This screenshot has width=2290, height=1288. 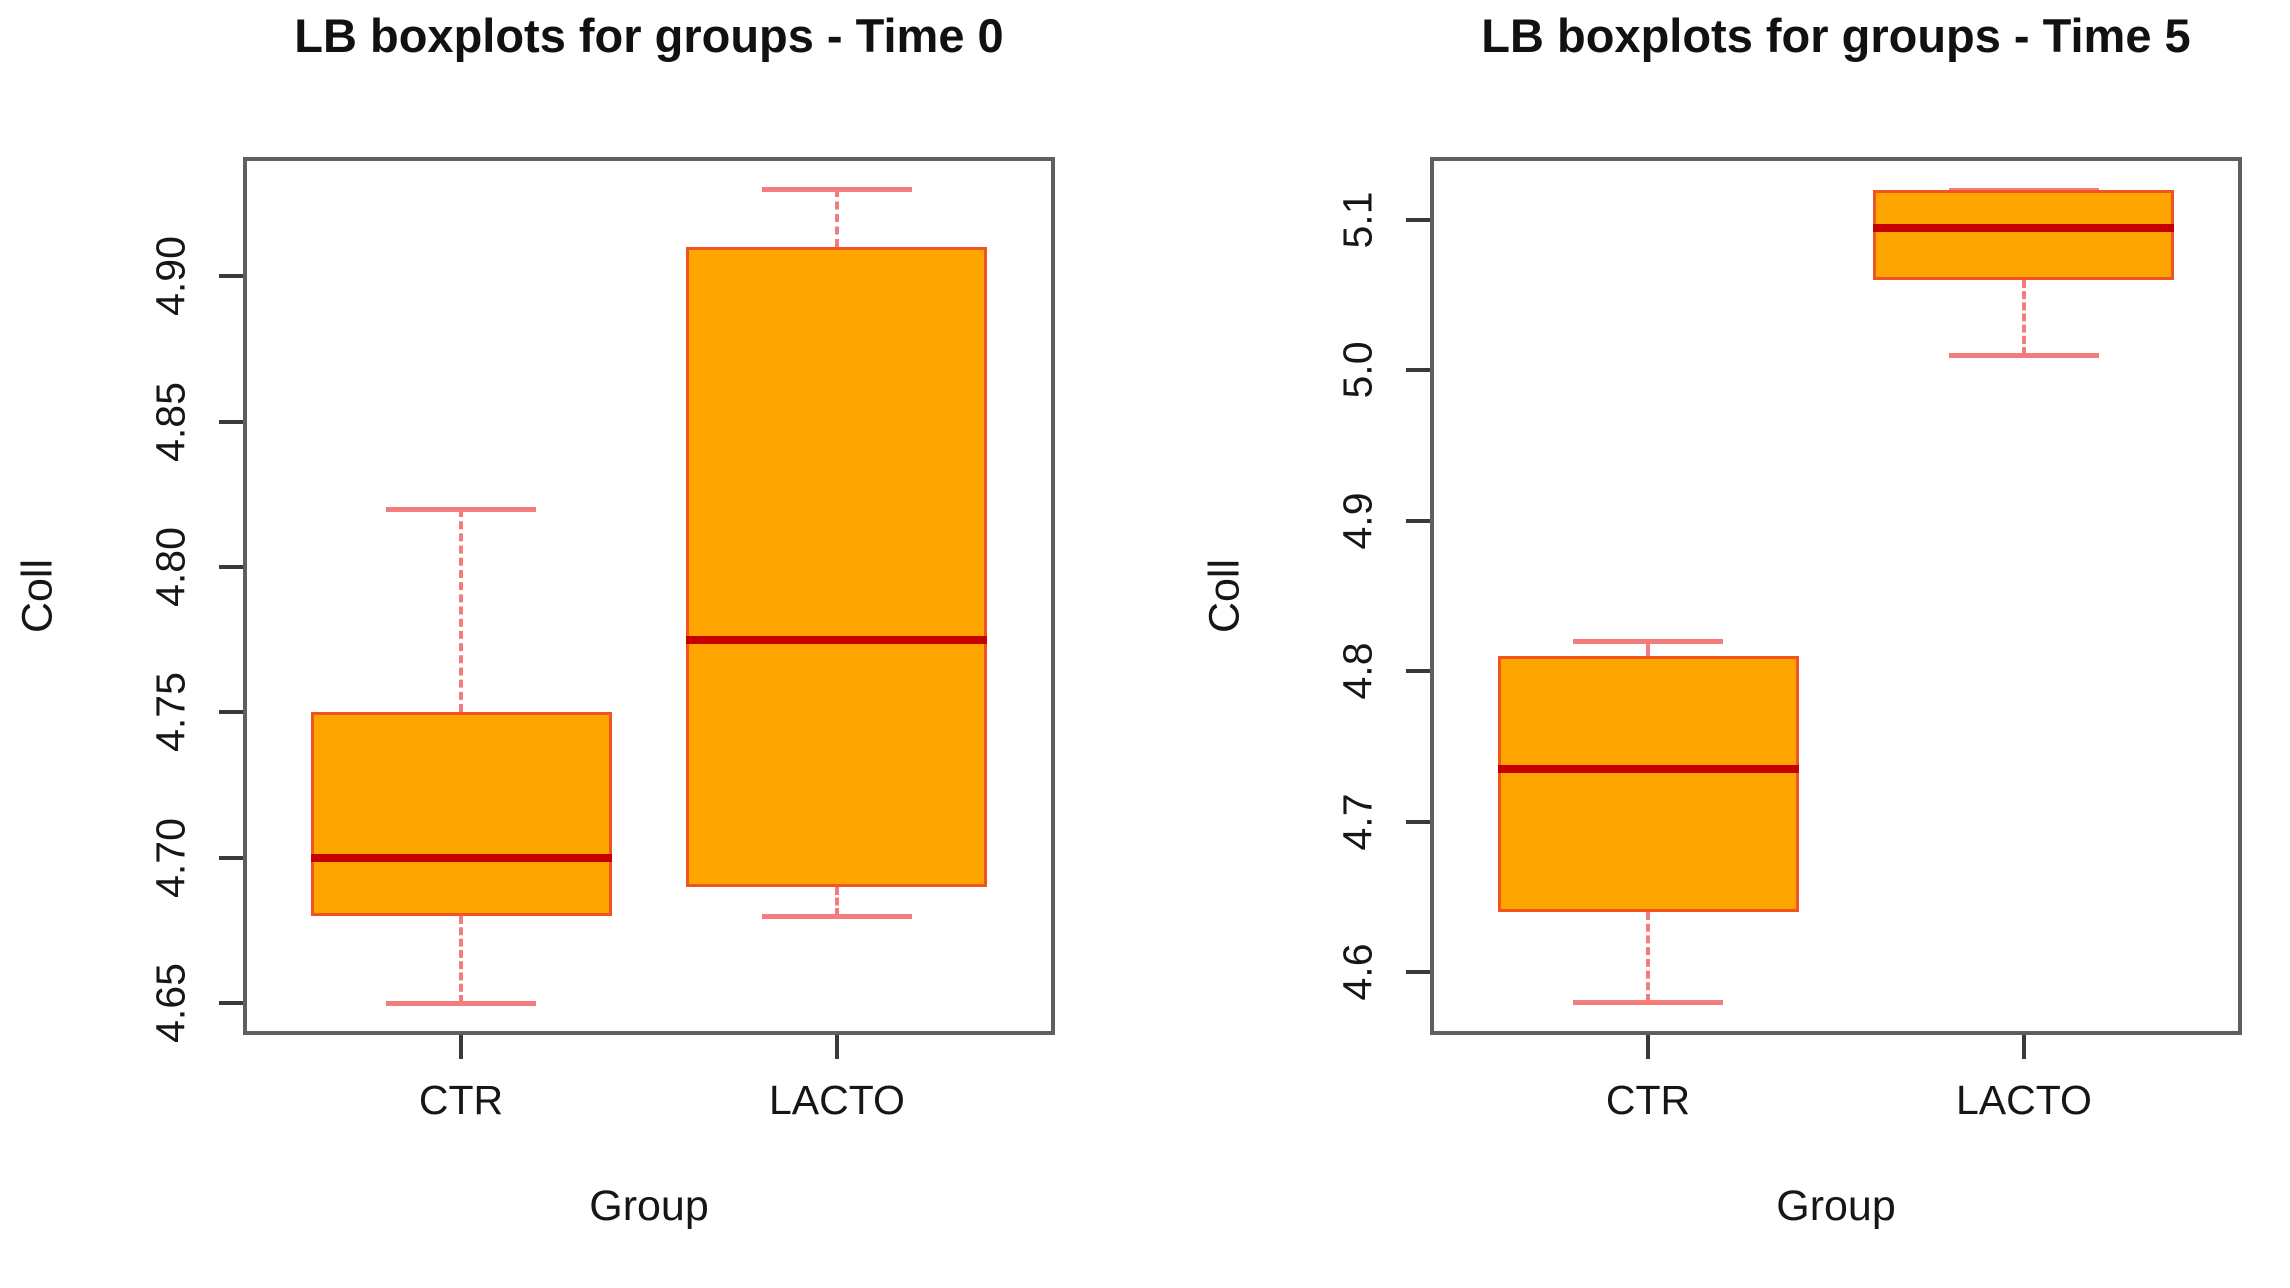 What do you see at coordinates (649, 35) in the screenshot?
I see `plot-title: LB boxplots for groups - Time 0` at bounding box center [649, 35].